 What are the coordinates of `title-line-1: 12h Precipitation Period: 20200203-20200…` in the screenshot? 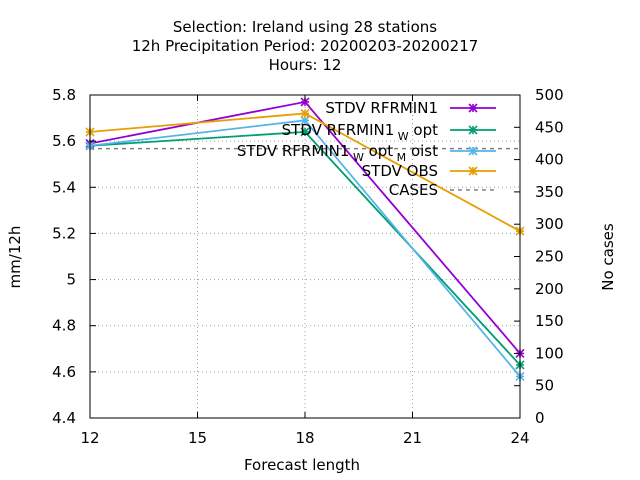 It's located at (305, 46).